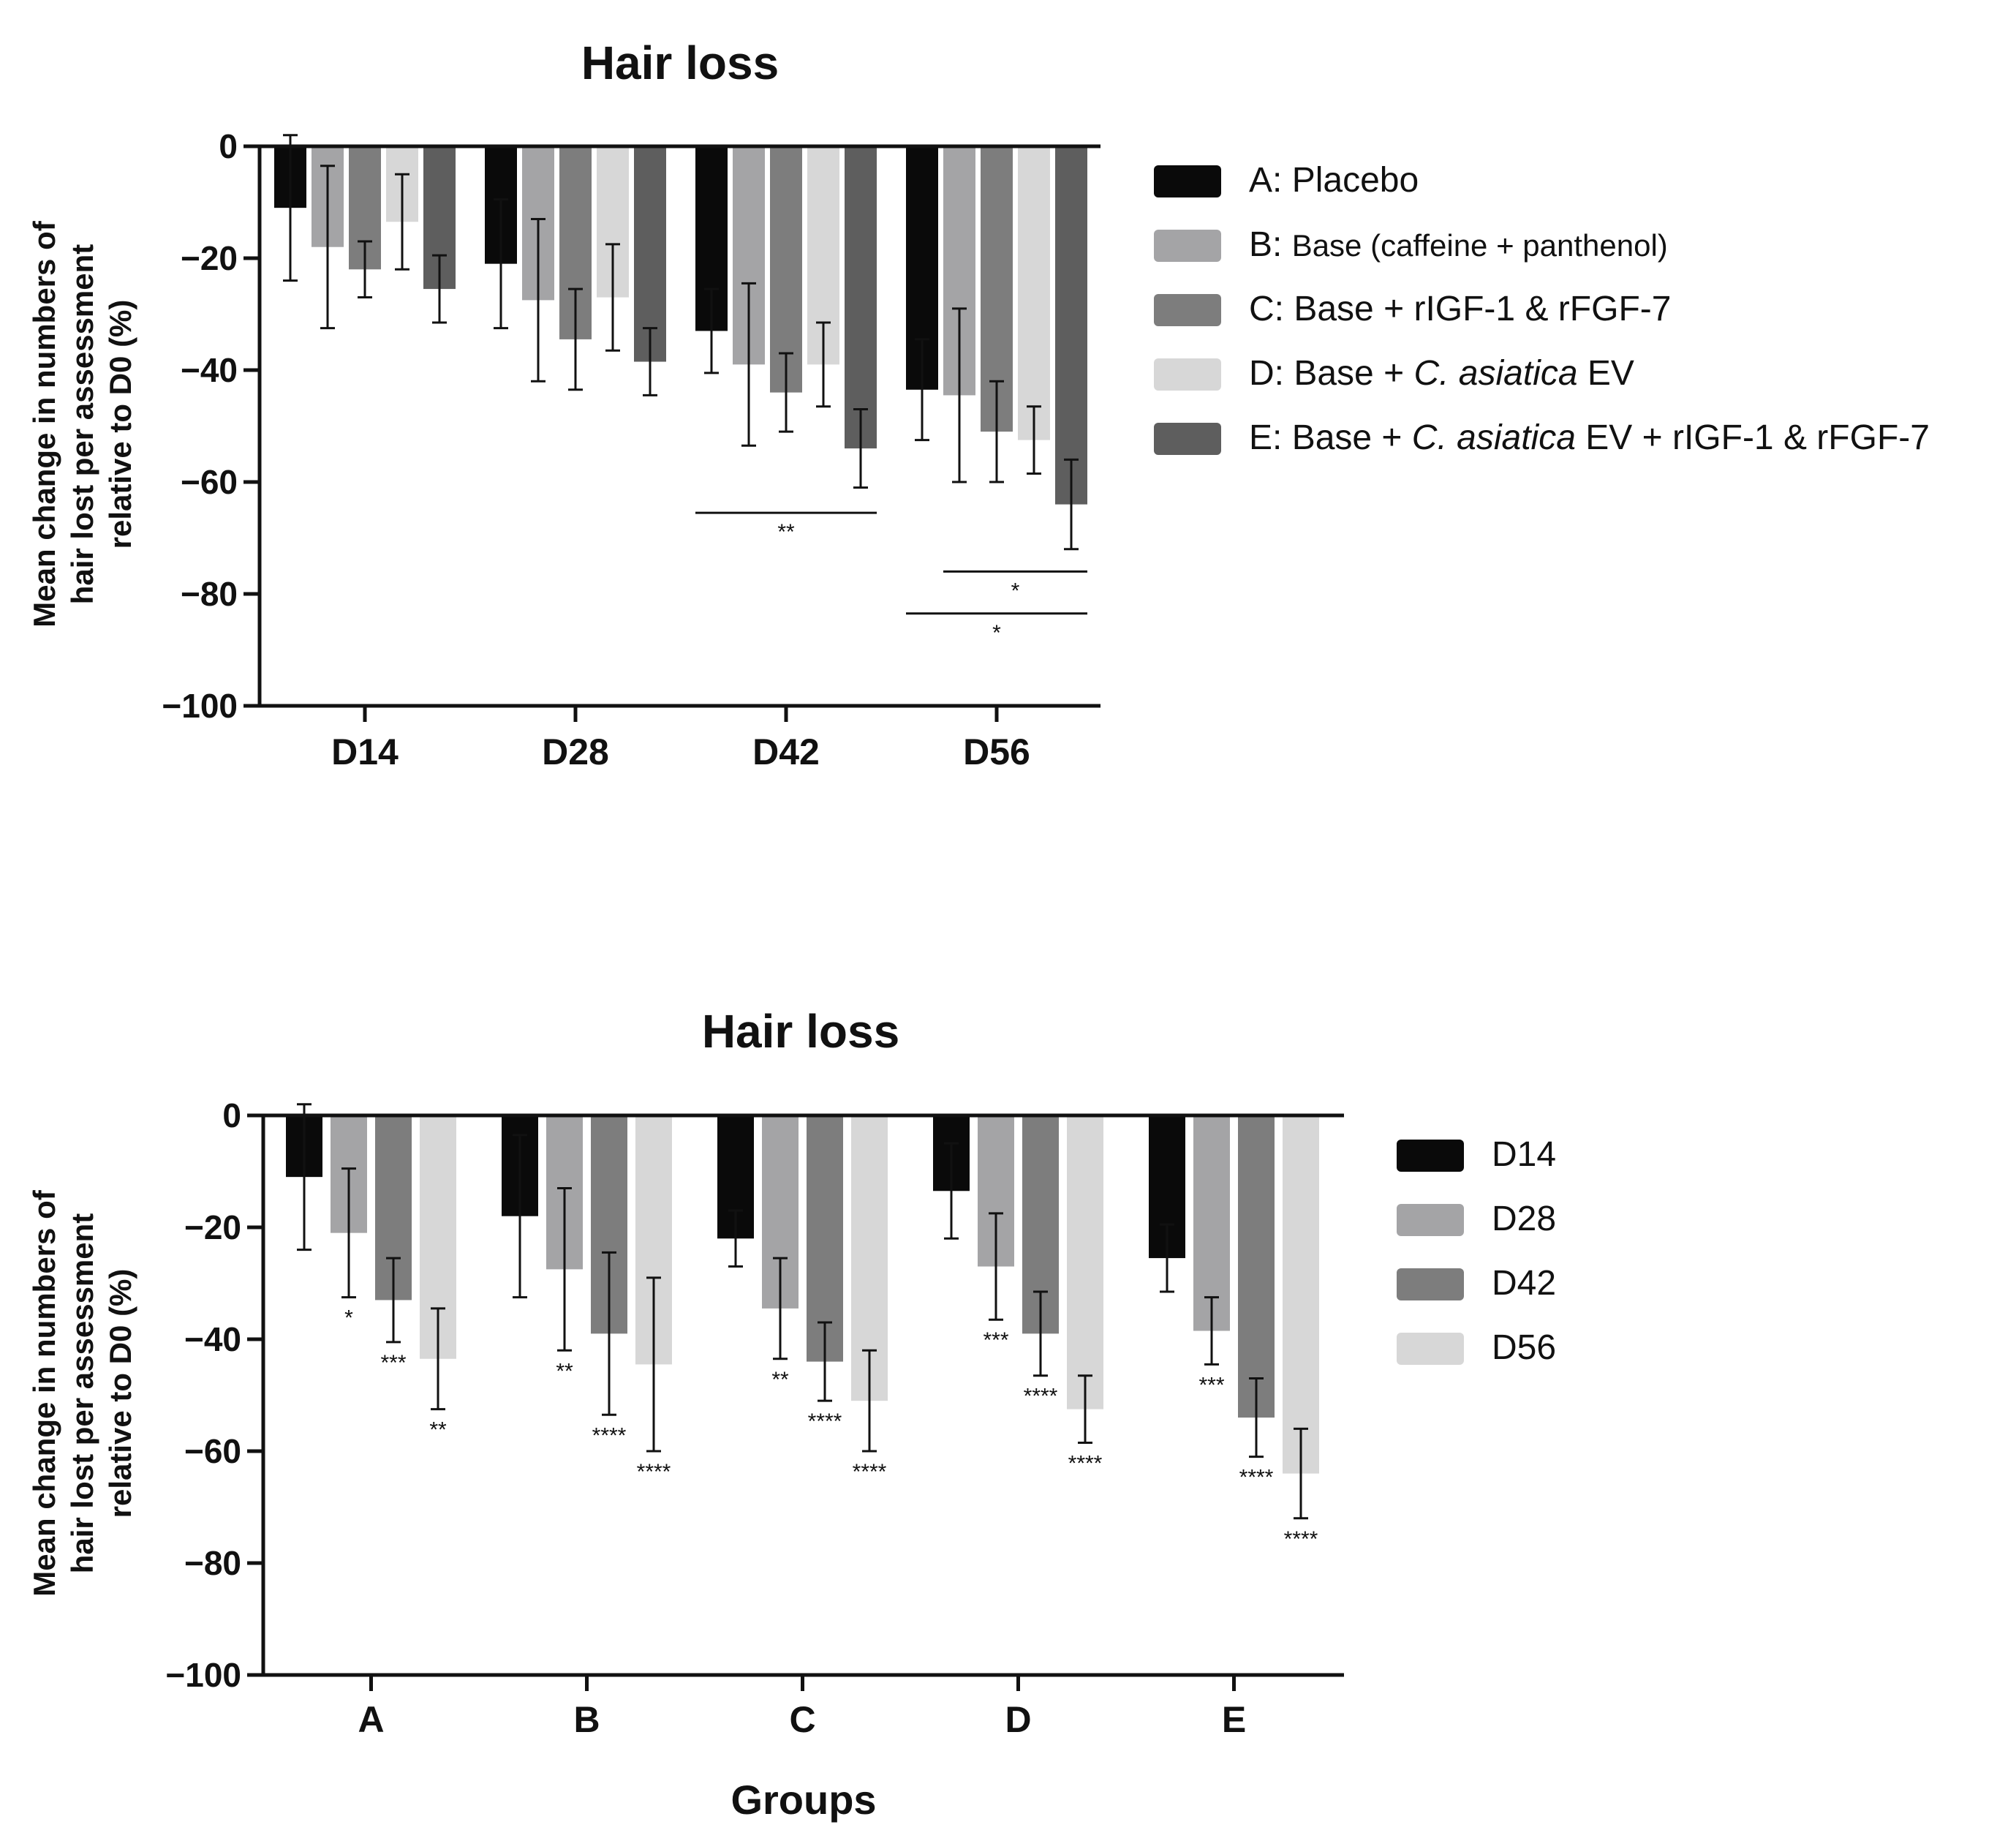 This screenshot has width=2016, height=1841. What do you see at coordinates (1334, 180) in the screenshot?
I see `legend-entry: A: Placebo` at bounding box center [1334, 180].